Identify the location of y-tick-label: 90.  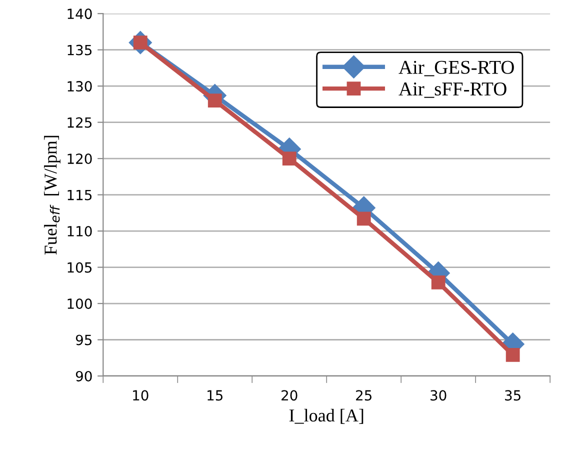
(84, 376).